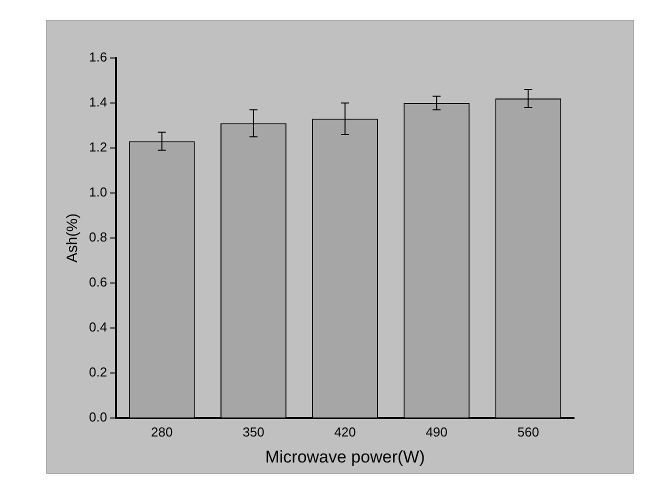 The width and height of the screenshot is (654, 482). What do you see at coordinates (98, 417) in the screenshot?
I see `y-tick-label: 0.0` at bounding box center [98, 417].